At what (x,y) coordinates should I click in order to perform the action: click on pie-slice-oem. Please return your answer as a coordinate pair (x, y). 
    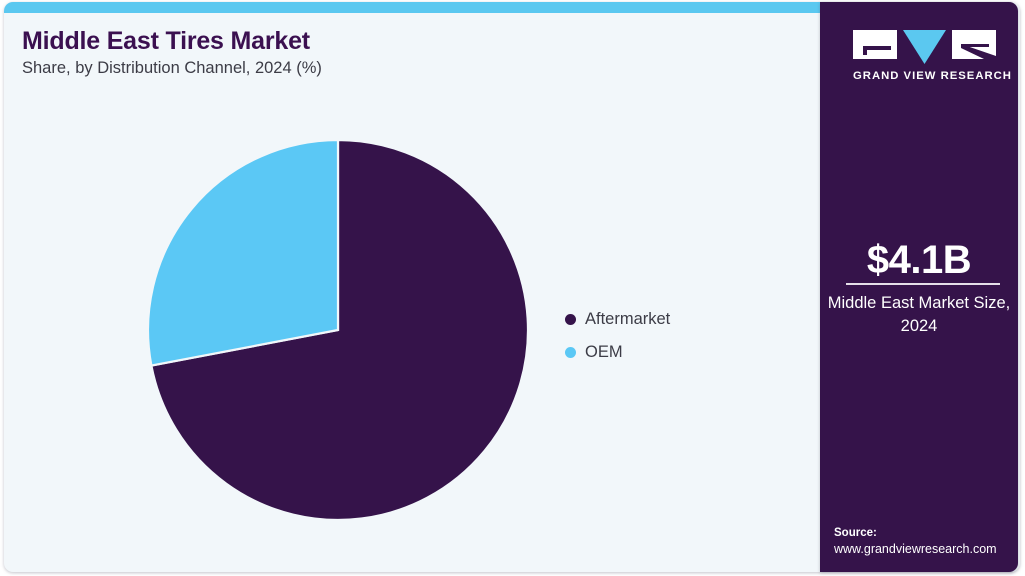
    Looking at the image, I should click on (244, 253).